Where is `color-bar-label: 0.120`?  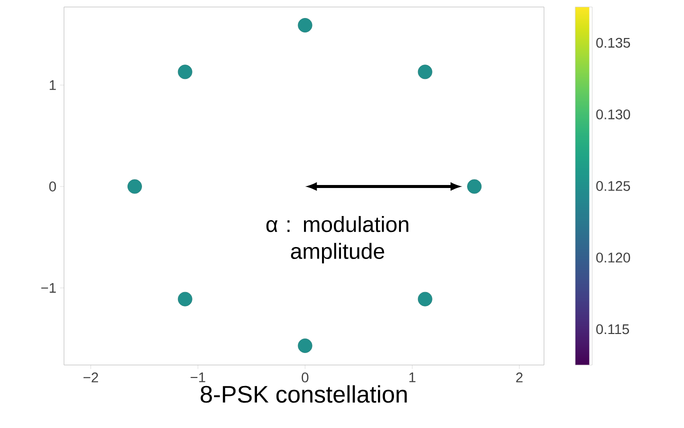 color-bar-label: 0.120 is located at coordinates (613, 257).